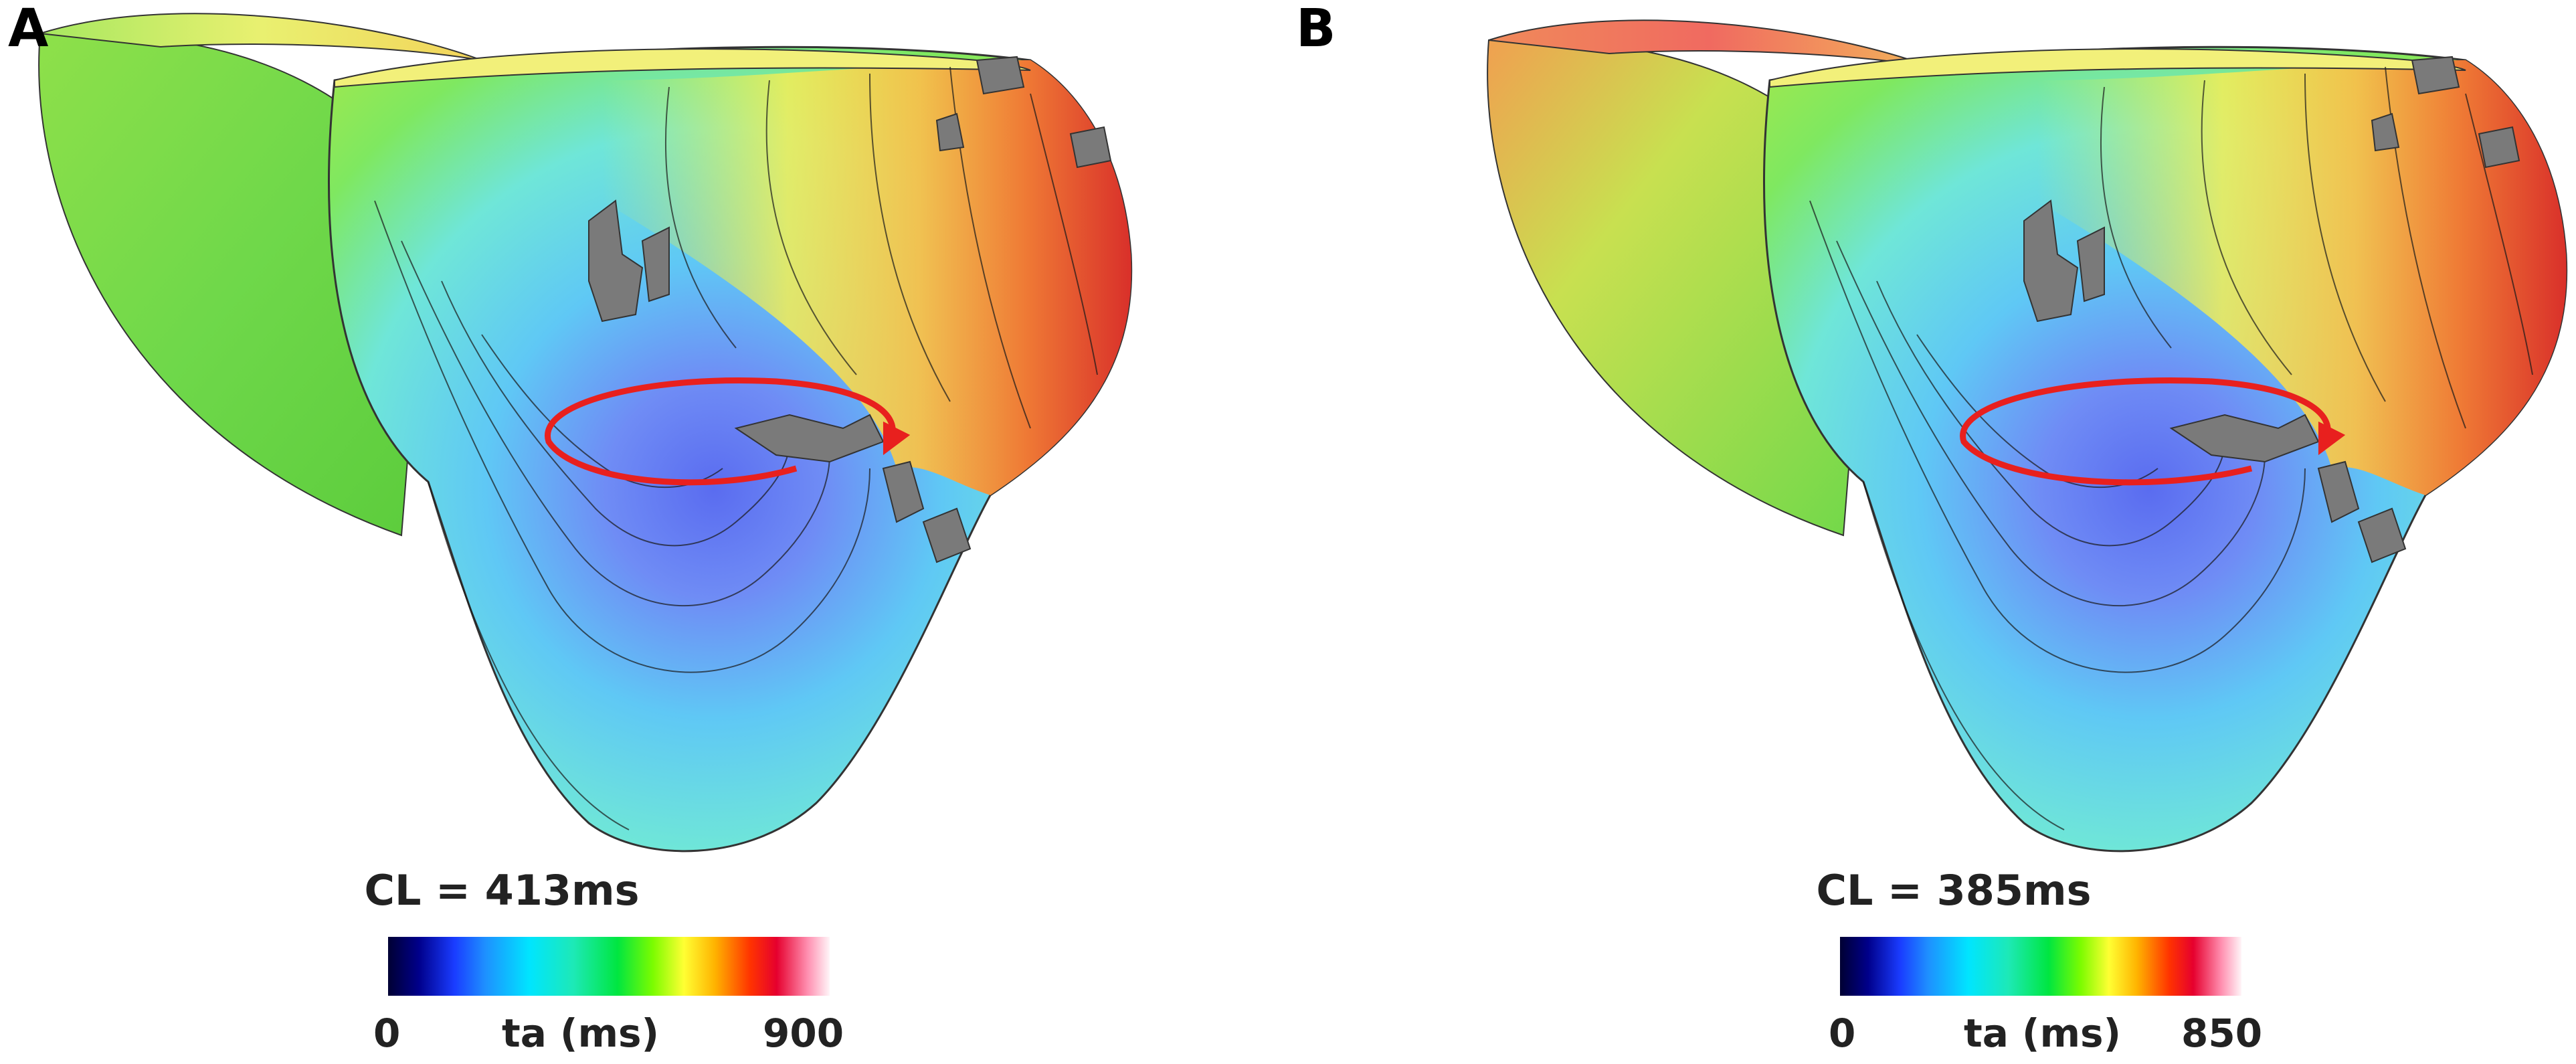 Image resolution: width=2576 pixels, height=1064 pixels. I want to click on cycle-length-label: CL = 385ms, so click(1954, 890).